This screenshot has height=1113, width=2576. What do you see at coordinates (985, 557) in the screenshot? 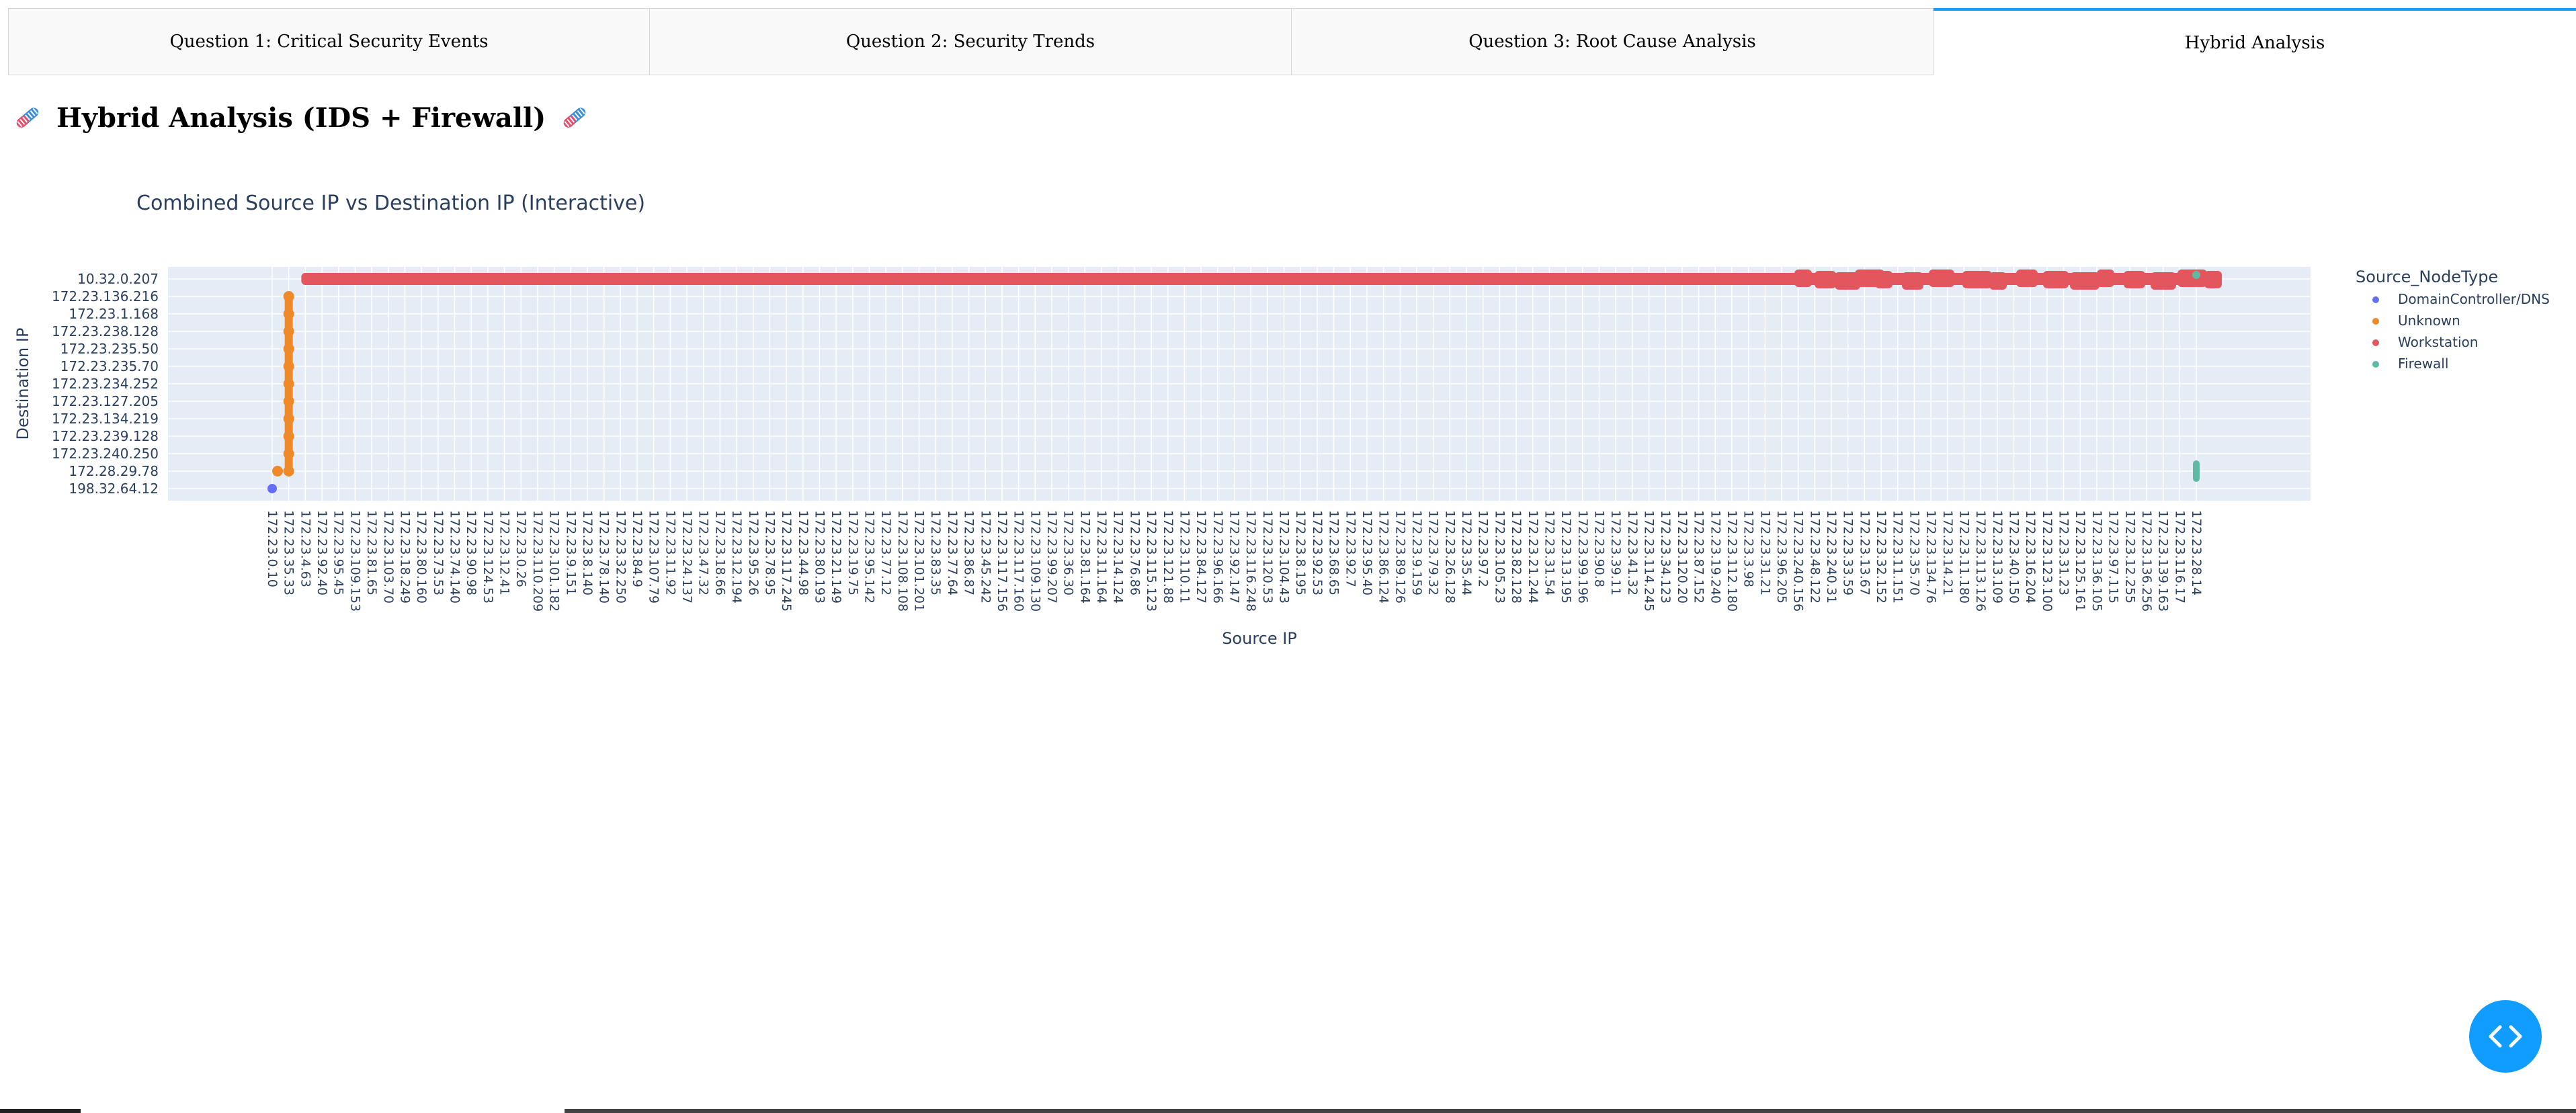
I see `x-tick-label: 172.23.45.242` at bounding box center [985, 557].